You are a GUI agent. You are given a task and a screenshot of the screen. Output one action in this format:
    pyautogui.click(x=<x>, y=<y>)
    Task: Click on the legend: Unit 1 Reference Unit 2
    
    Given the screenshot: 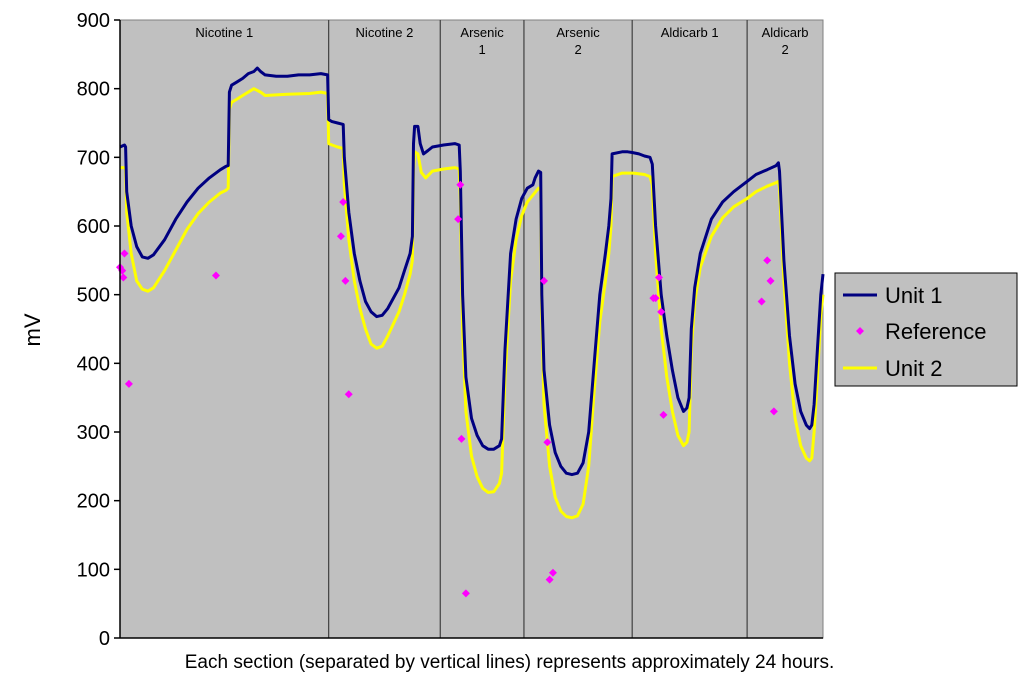 What is the action you would take?
    pyautogui.click(x=926, y=329)
    